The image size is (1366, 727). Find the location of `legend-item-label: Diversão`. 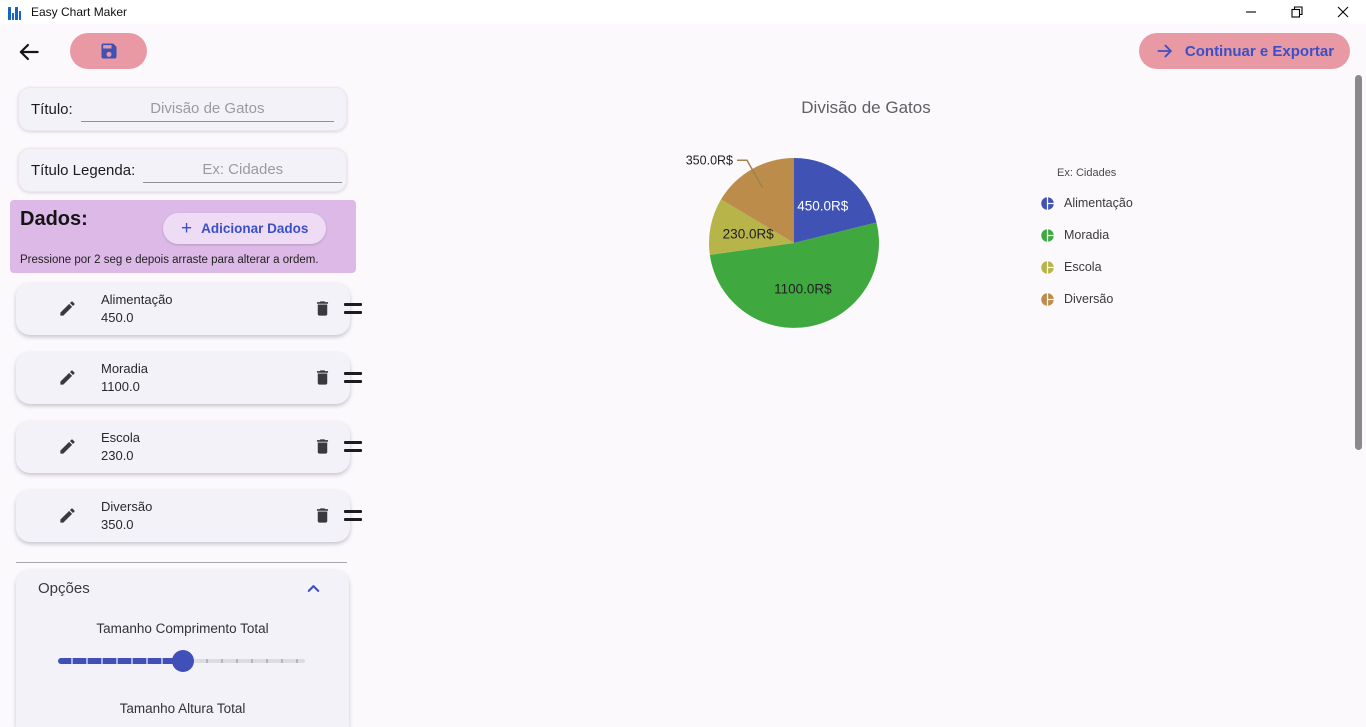

legend-item-label: Diversão is located at coordinates (1089, 299).